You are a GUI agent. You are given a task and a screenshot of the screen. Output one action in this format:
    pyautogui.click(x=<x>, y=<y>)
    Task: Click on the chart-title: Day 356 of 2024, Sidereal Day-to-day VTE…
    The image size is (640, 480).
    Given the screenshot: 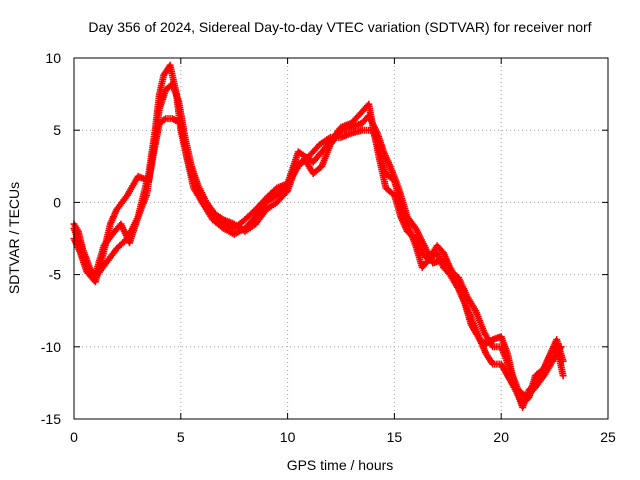 What is the action you would take?
    pyautogui.click(x=339, y=27)
    